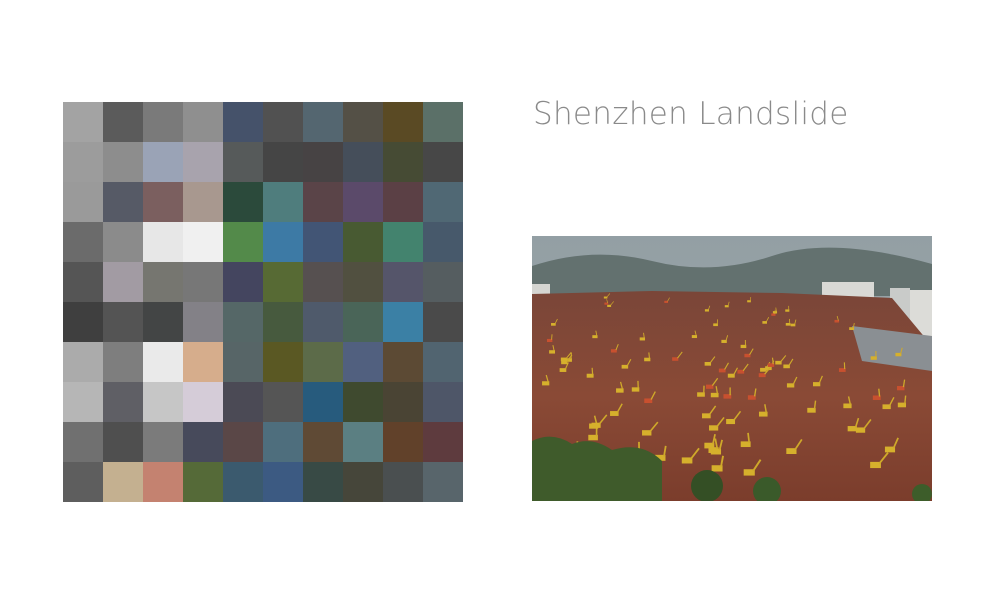 This screenshot has width=1000, height=600. What do you see at coordinates (767, 489) in the screenshot?
I see `tree` at bounding box center [767, 489].